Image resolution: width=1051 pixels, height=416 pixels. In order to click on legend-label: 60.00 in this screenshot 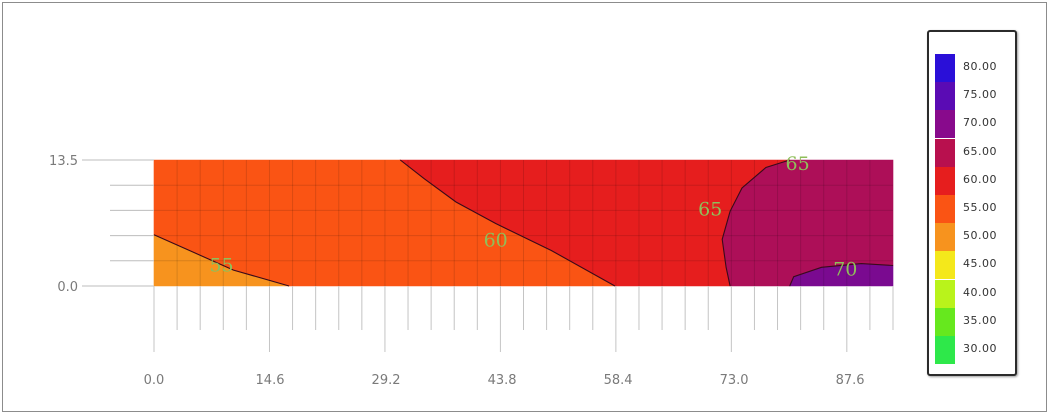, I will do `click(980, 179)`.